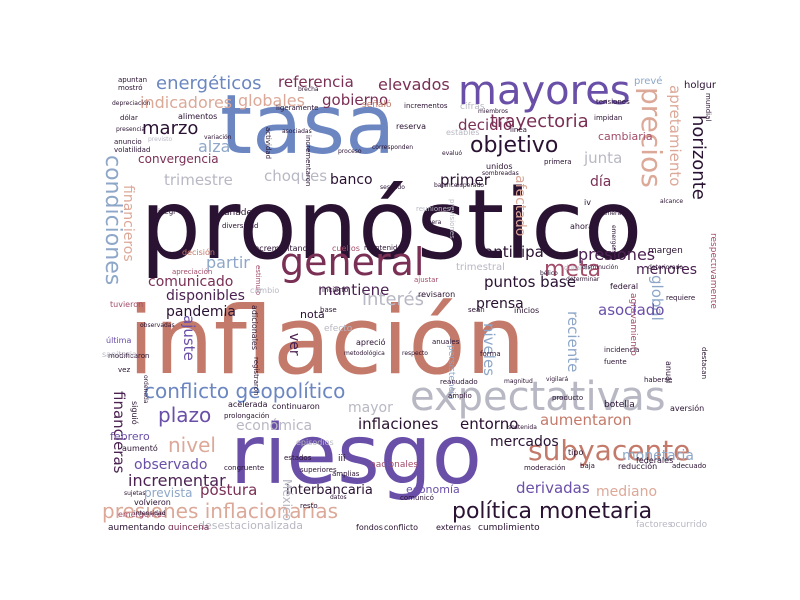  Describe the element at coordinates (274, 426) in the screenshot. I see `cloud-word: económica` at that location.